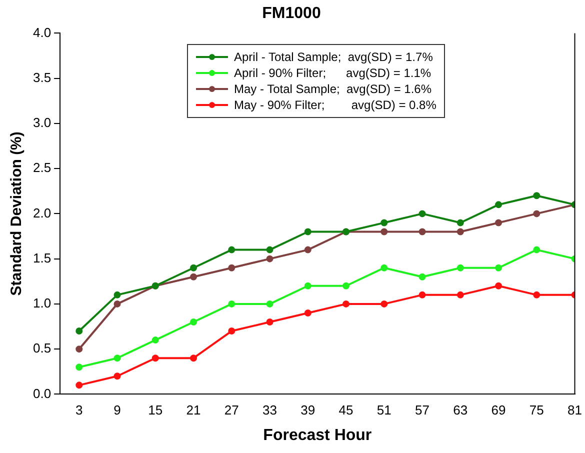 This screenshot has width=585, height=453. Describe the element at coordinates (333, 73) in the screenshot. I see `legend-label: April - 90% Filter; avg(SD) = 1.1%` at that location.